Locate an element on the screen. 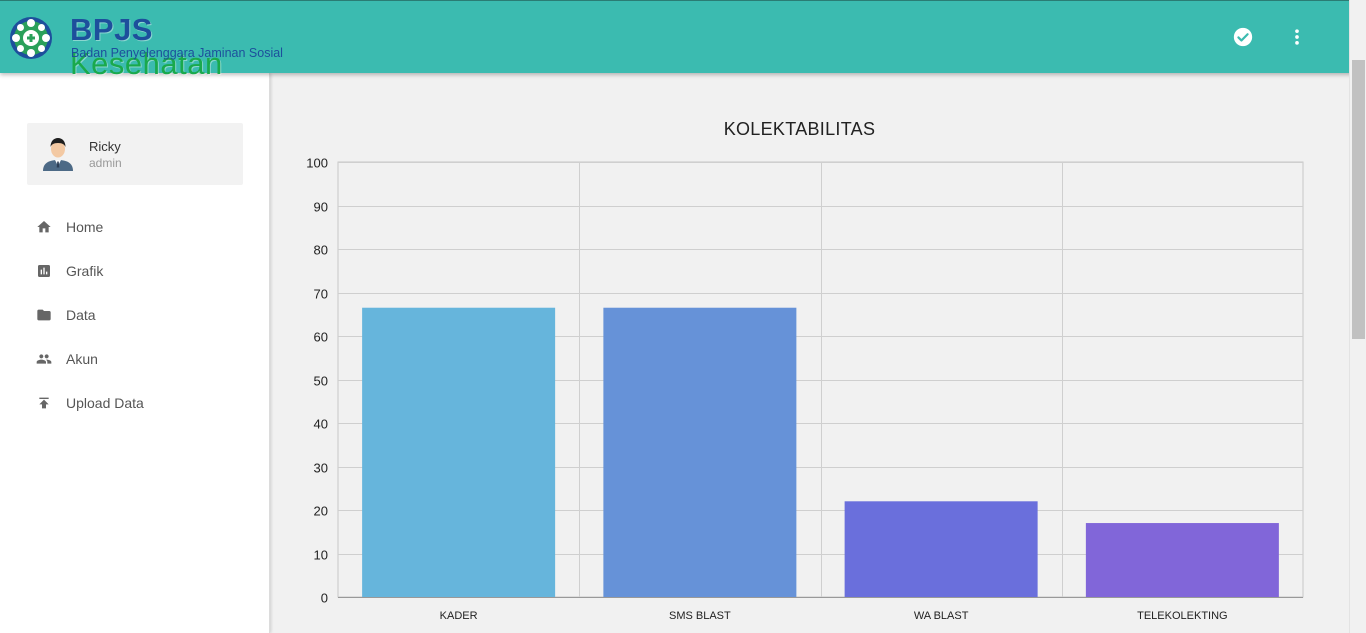 The height and width of the screenshot is (633, 1366). y-tick-label: 50 is located at coordinates (321, 381).